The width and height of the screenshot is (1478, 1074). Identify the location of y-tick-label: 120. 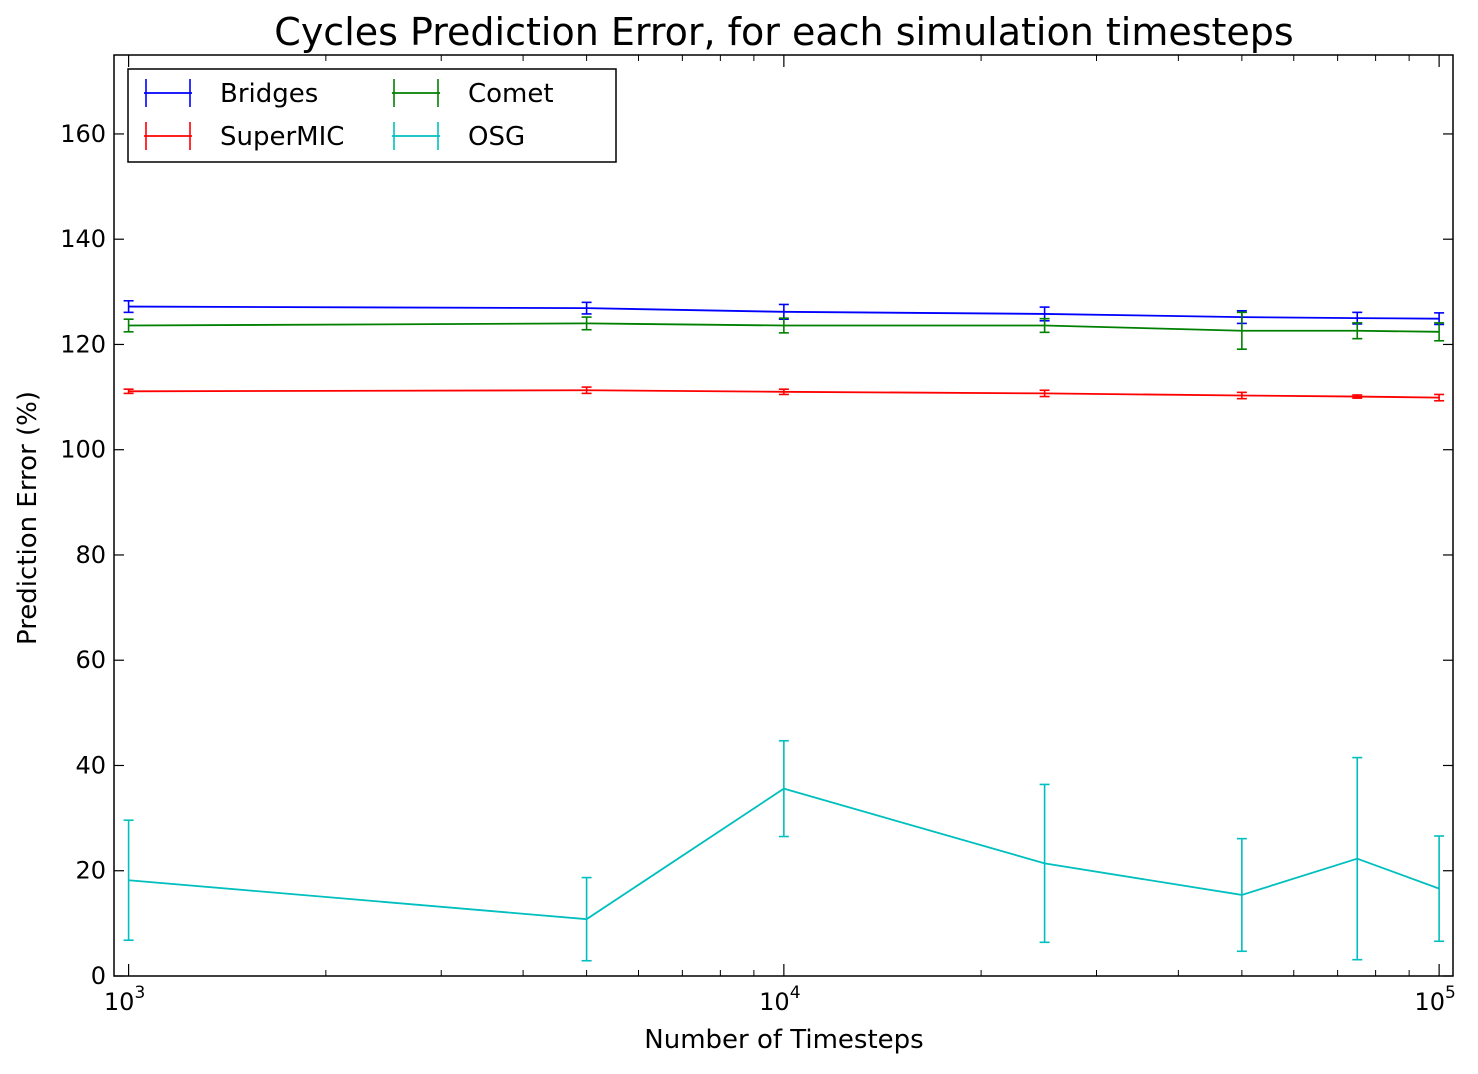
(83, 344).